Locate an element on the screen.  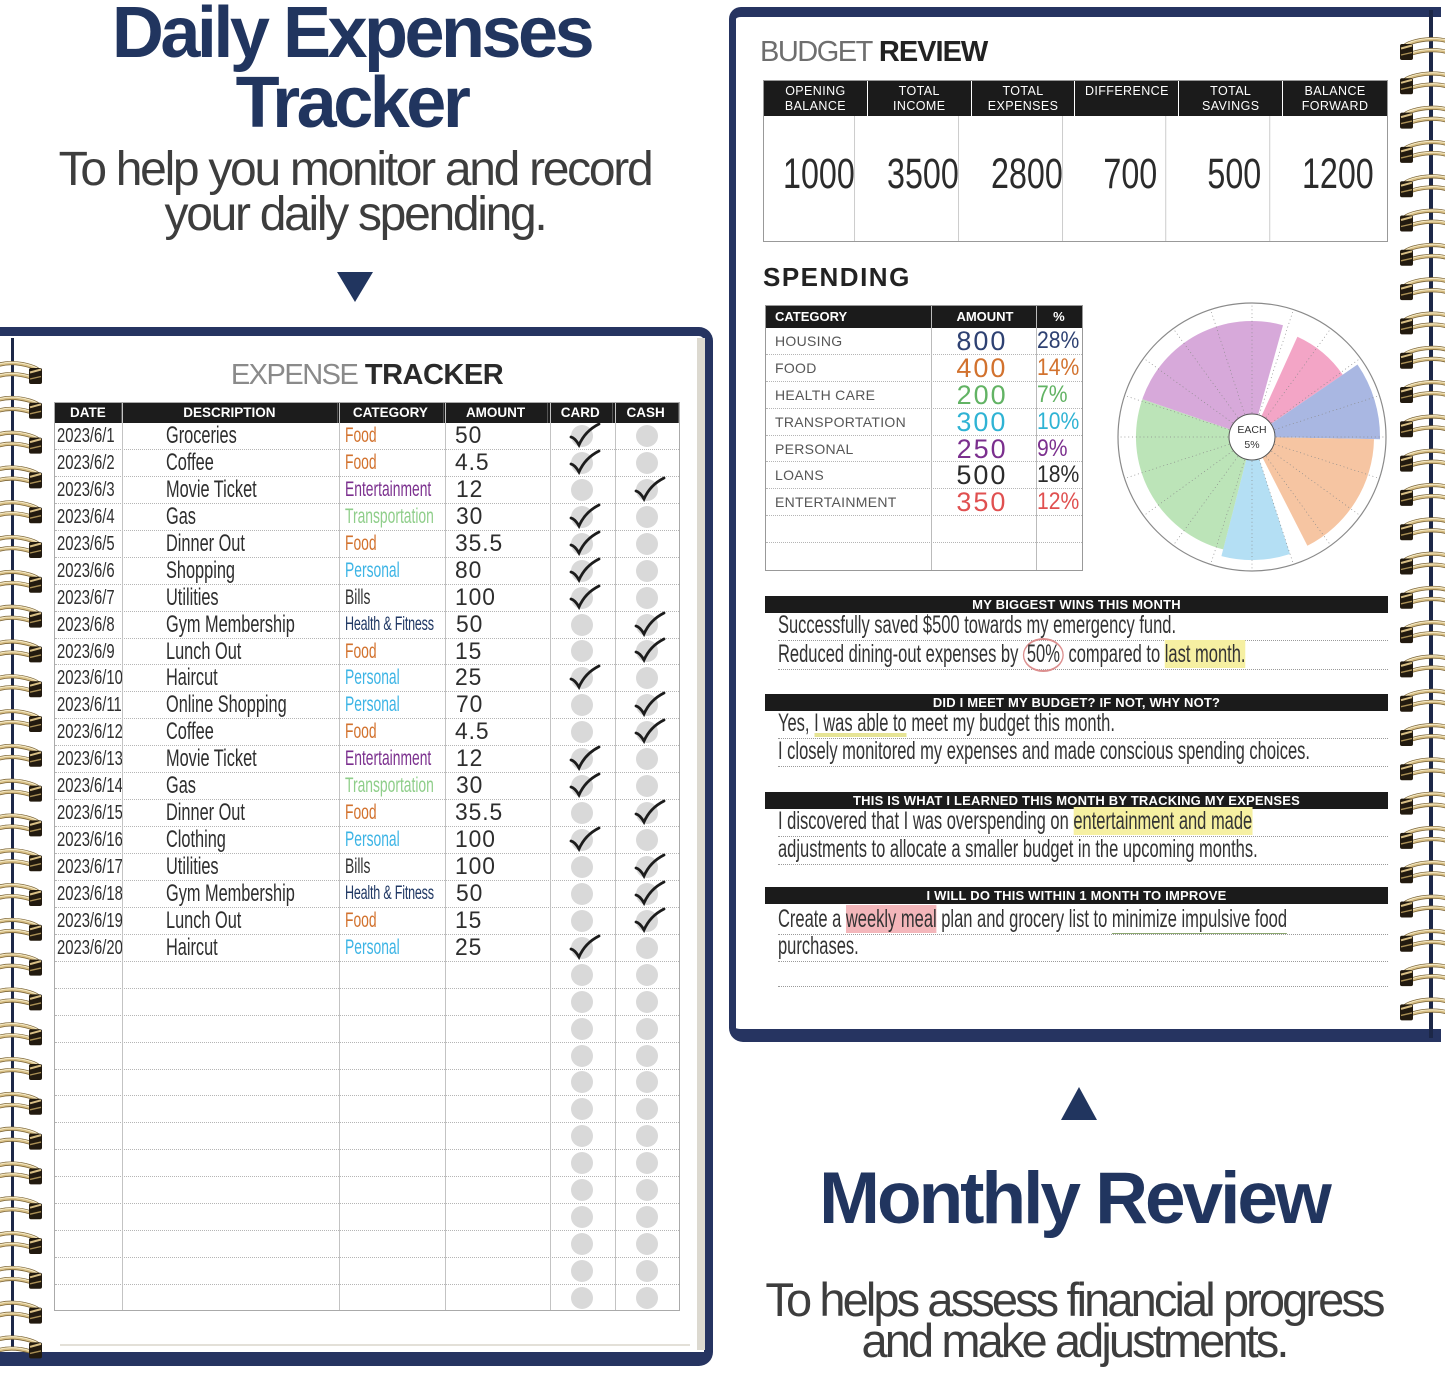
svg-text: 5% is located at coordinates (1251, 445).